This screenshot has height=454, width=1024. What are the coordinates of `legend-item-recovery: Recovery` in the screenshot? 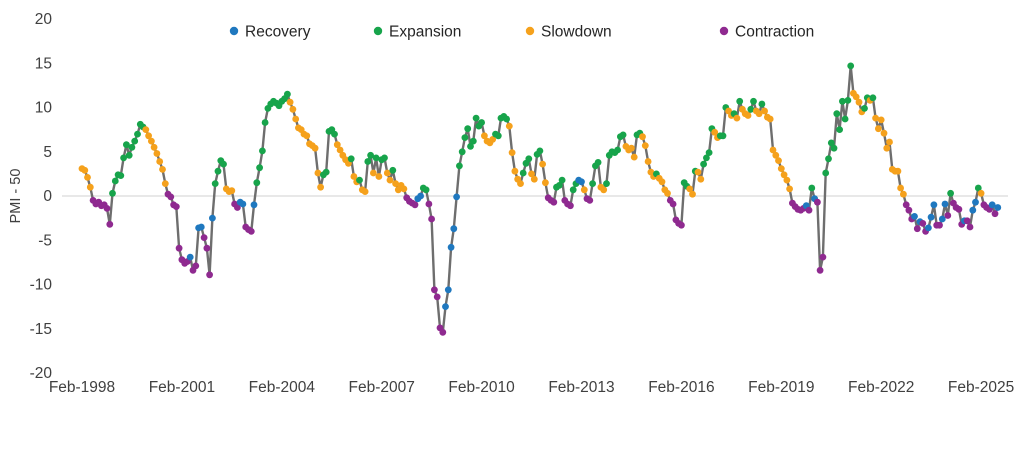 It's located at (270, 32).